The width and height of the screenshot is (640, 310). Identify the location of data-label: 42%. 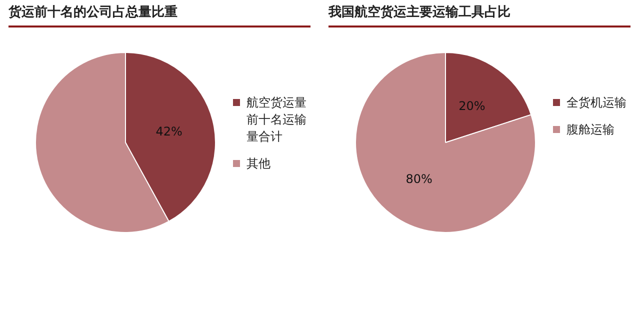
(169, 131).